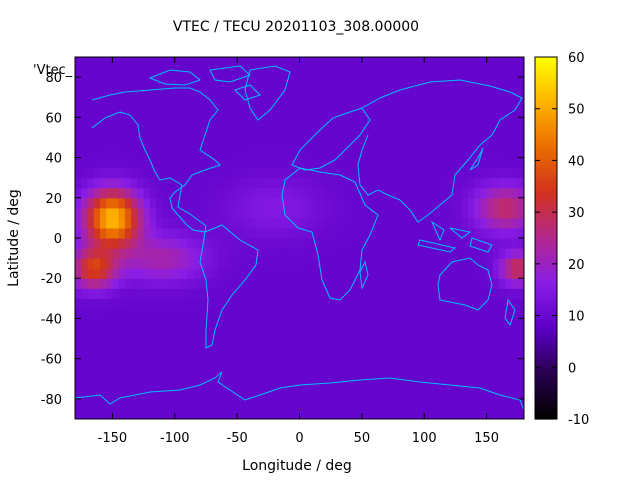 The height and width of the screenshot is (480, 640). I want to click on colorbar-tick-label: -10, so click(578, 420).